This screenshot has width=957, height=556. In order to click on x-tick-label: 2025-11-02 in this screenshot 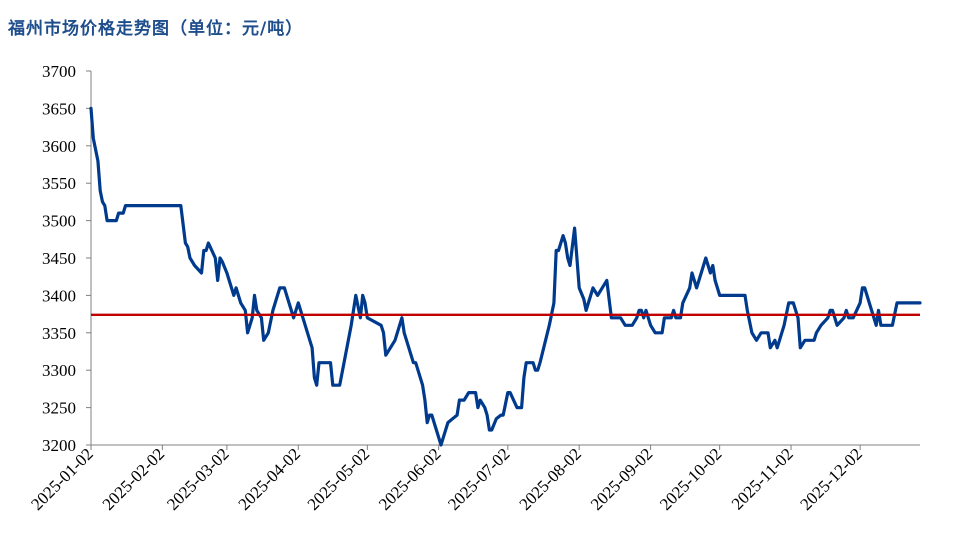, I will do `click(762, 478)`.